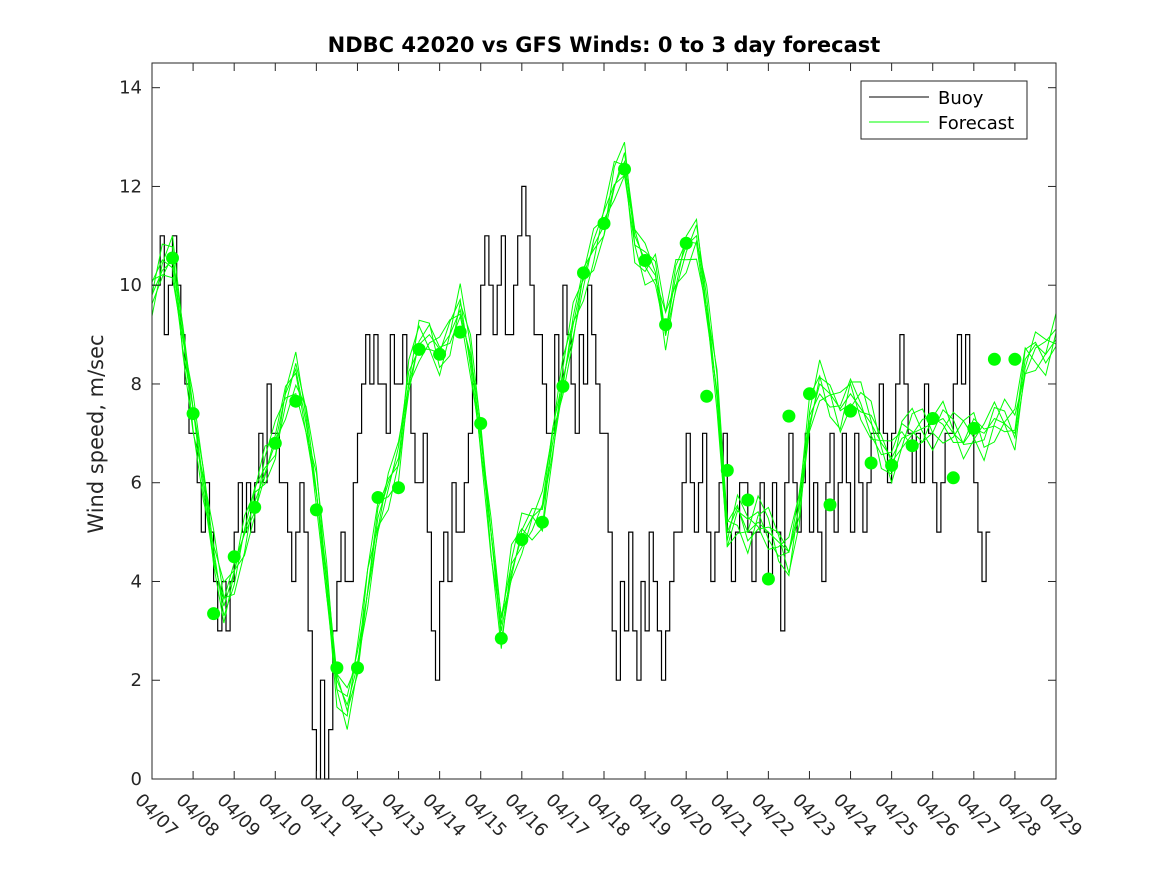 This screenshot has width=1167, height=875. Describe the element at coordinates (136, 779) in the screenshot. I see `y-tick-label: 0` at that location.